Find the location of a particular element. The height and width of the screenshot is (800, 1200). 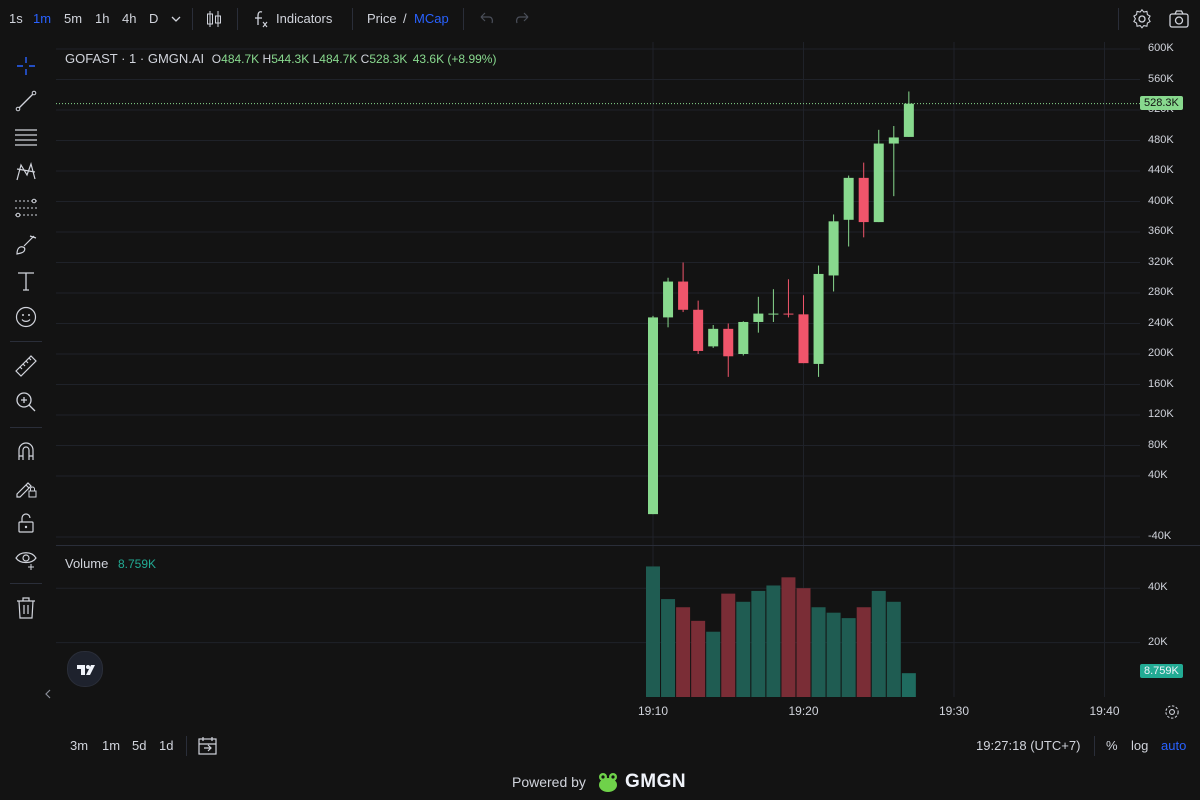

redo-icon is located at coordinates (523, 19).